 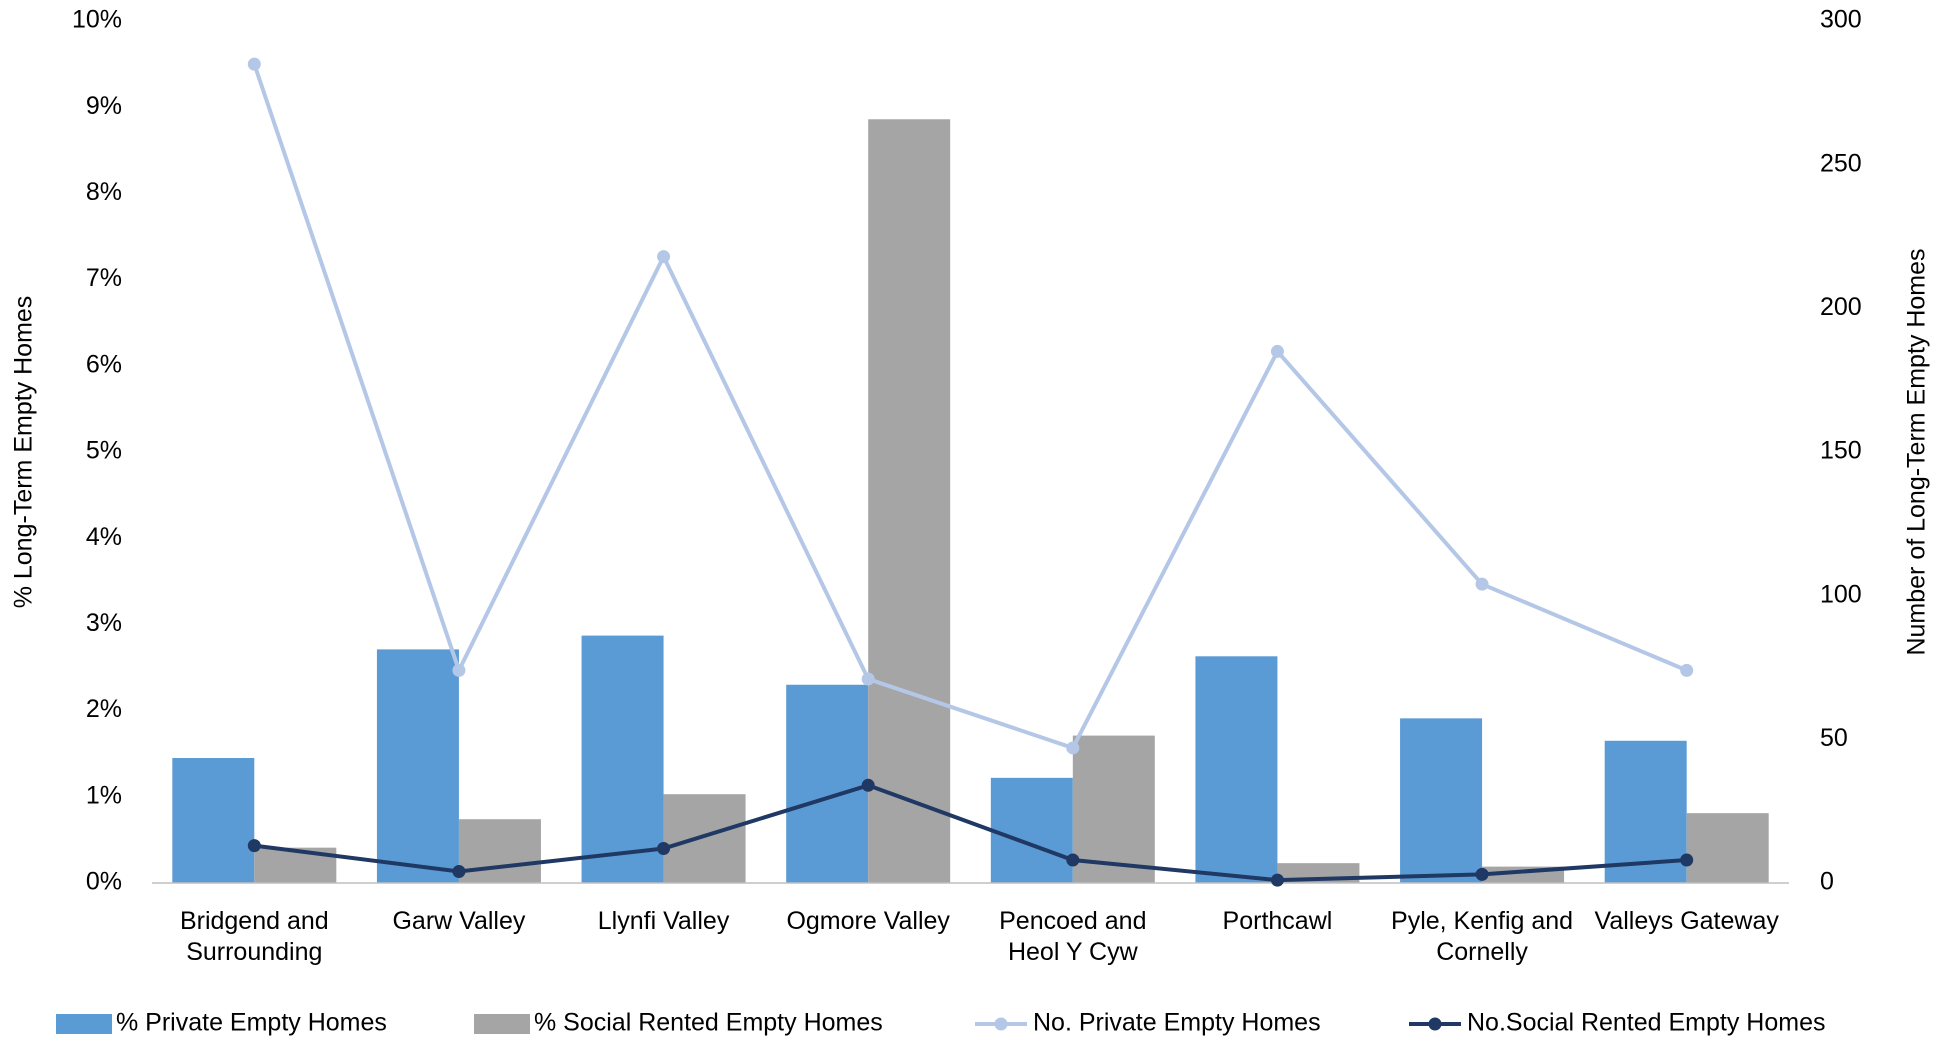 I want to click on y2-axis-title: Number of Long-Term Empty Homes, so click(x=1917, y=451).